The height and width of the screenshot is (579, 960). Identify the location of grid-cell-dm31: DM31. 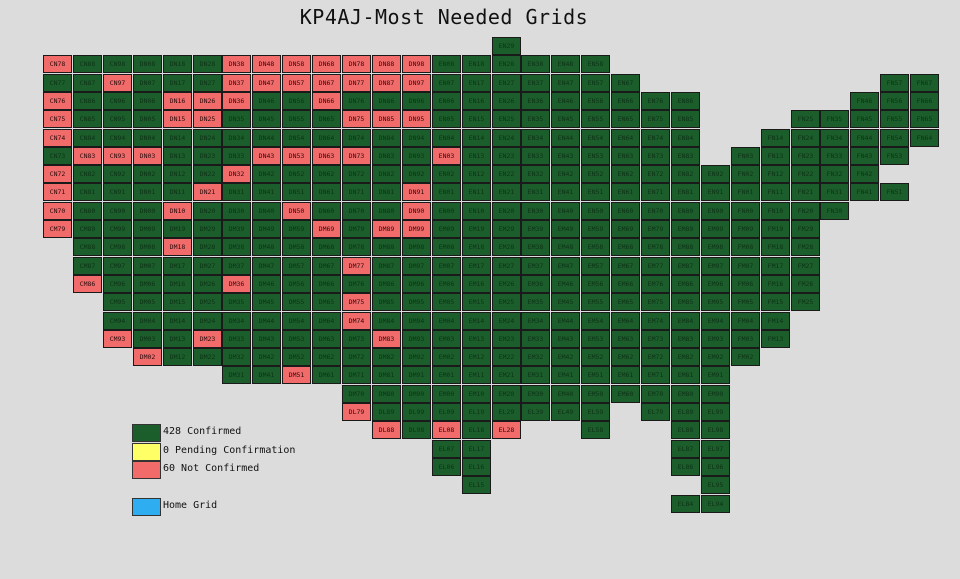
(236, 375).